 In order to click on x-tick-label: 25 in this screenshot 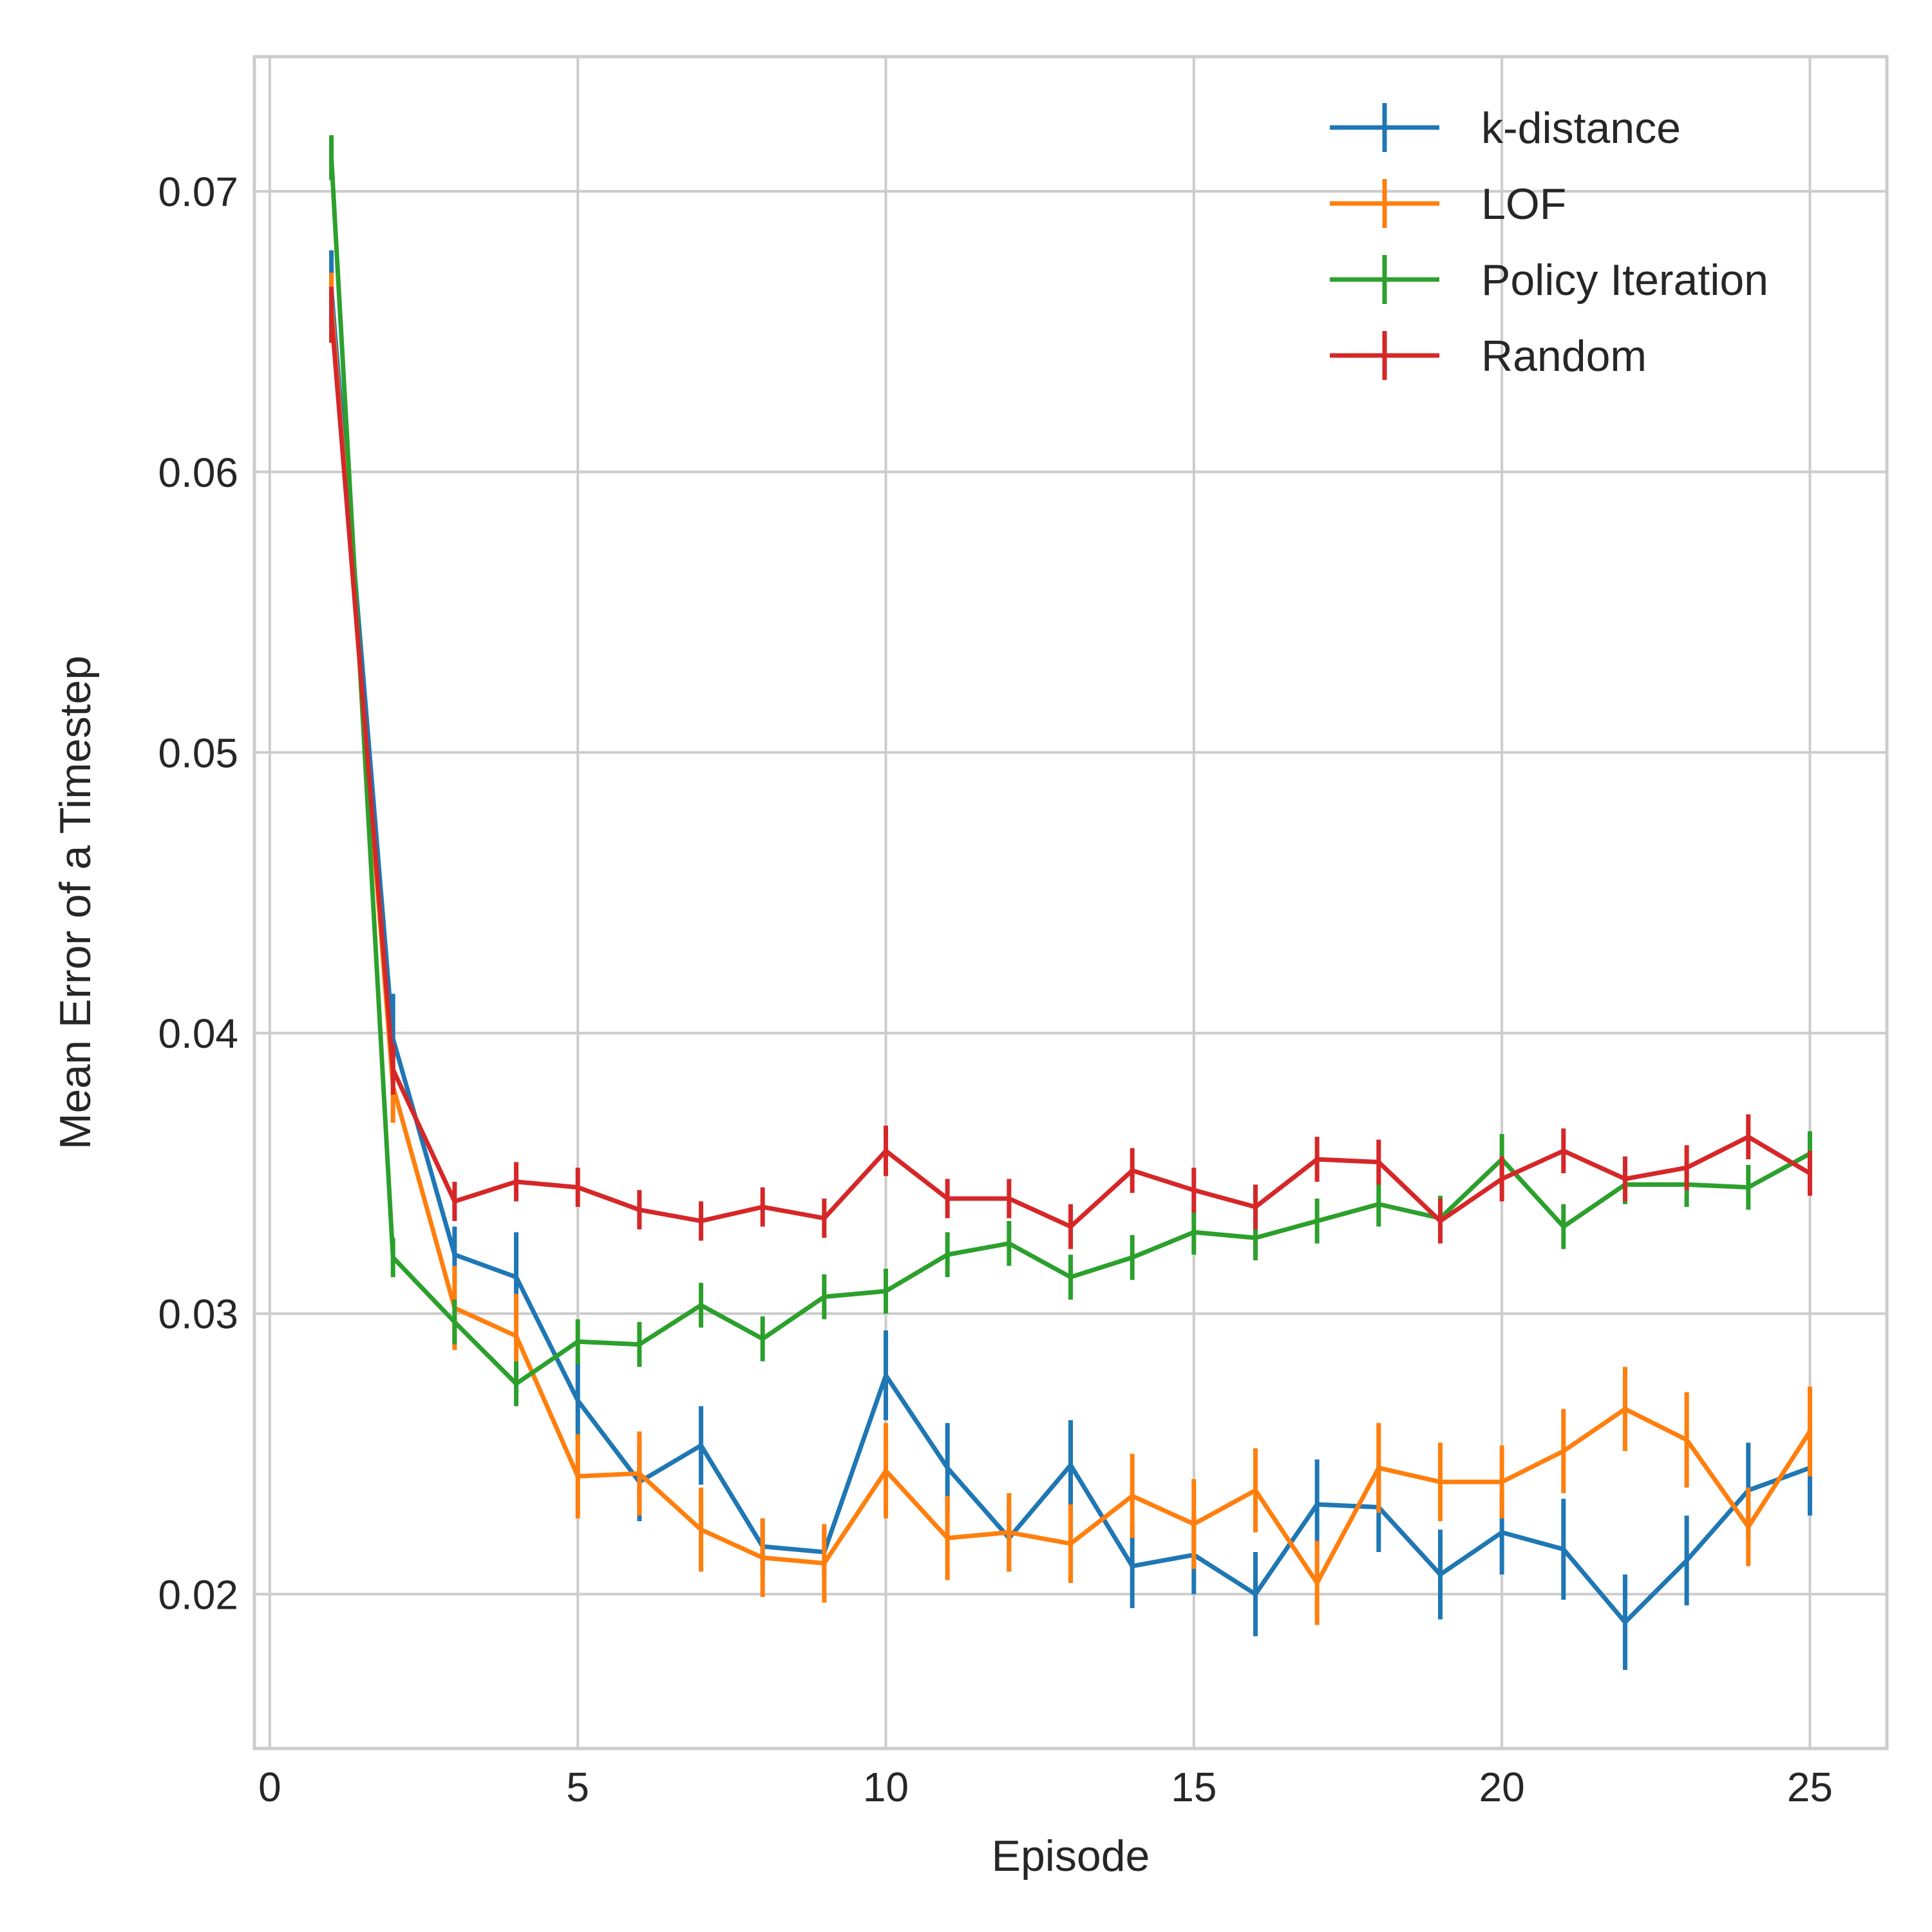, I will do `click(1810, 1787)`.